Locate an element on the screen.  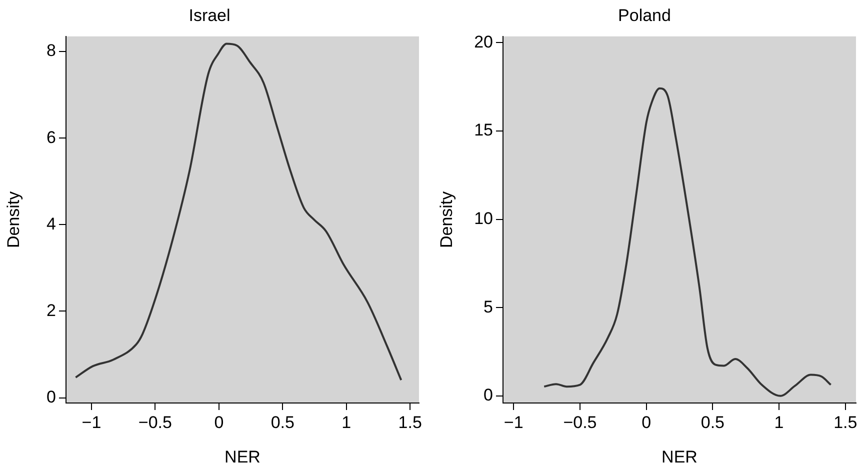
y-tick-label: 15 is located at coordinates (483, 130).